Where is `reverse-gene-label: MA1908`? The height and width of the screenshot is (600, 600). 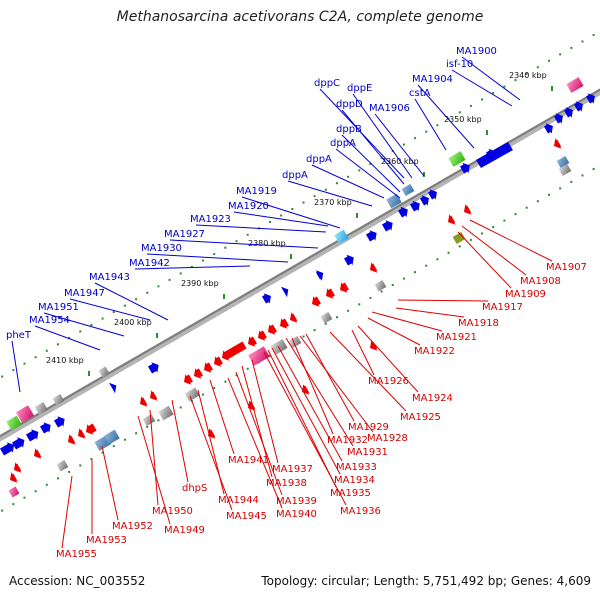
reverse-gene-label: MA1908 is located at coordinates (540, 281).